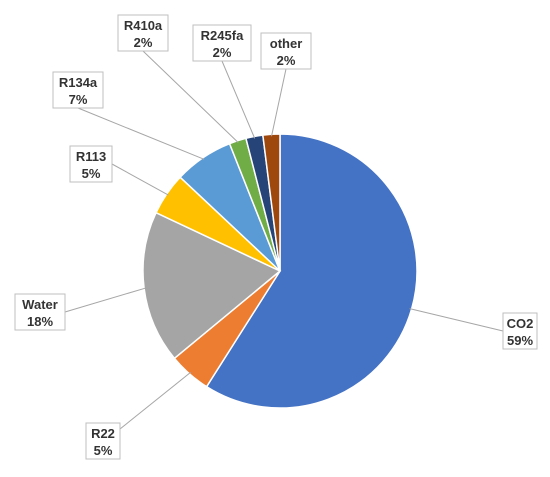 The height and width of the screenshot is (477, 550). I want to click on leader-line-water, so click(105, 300).